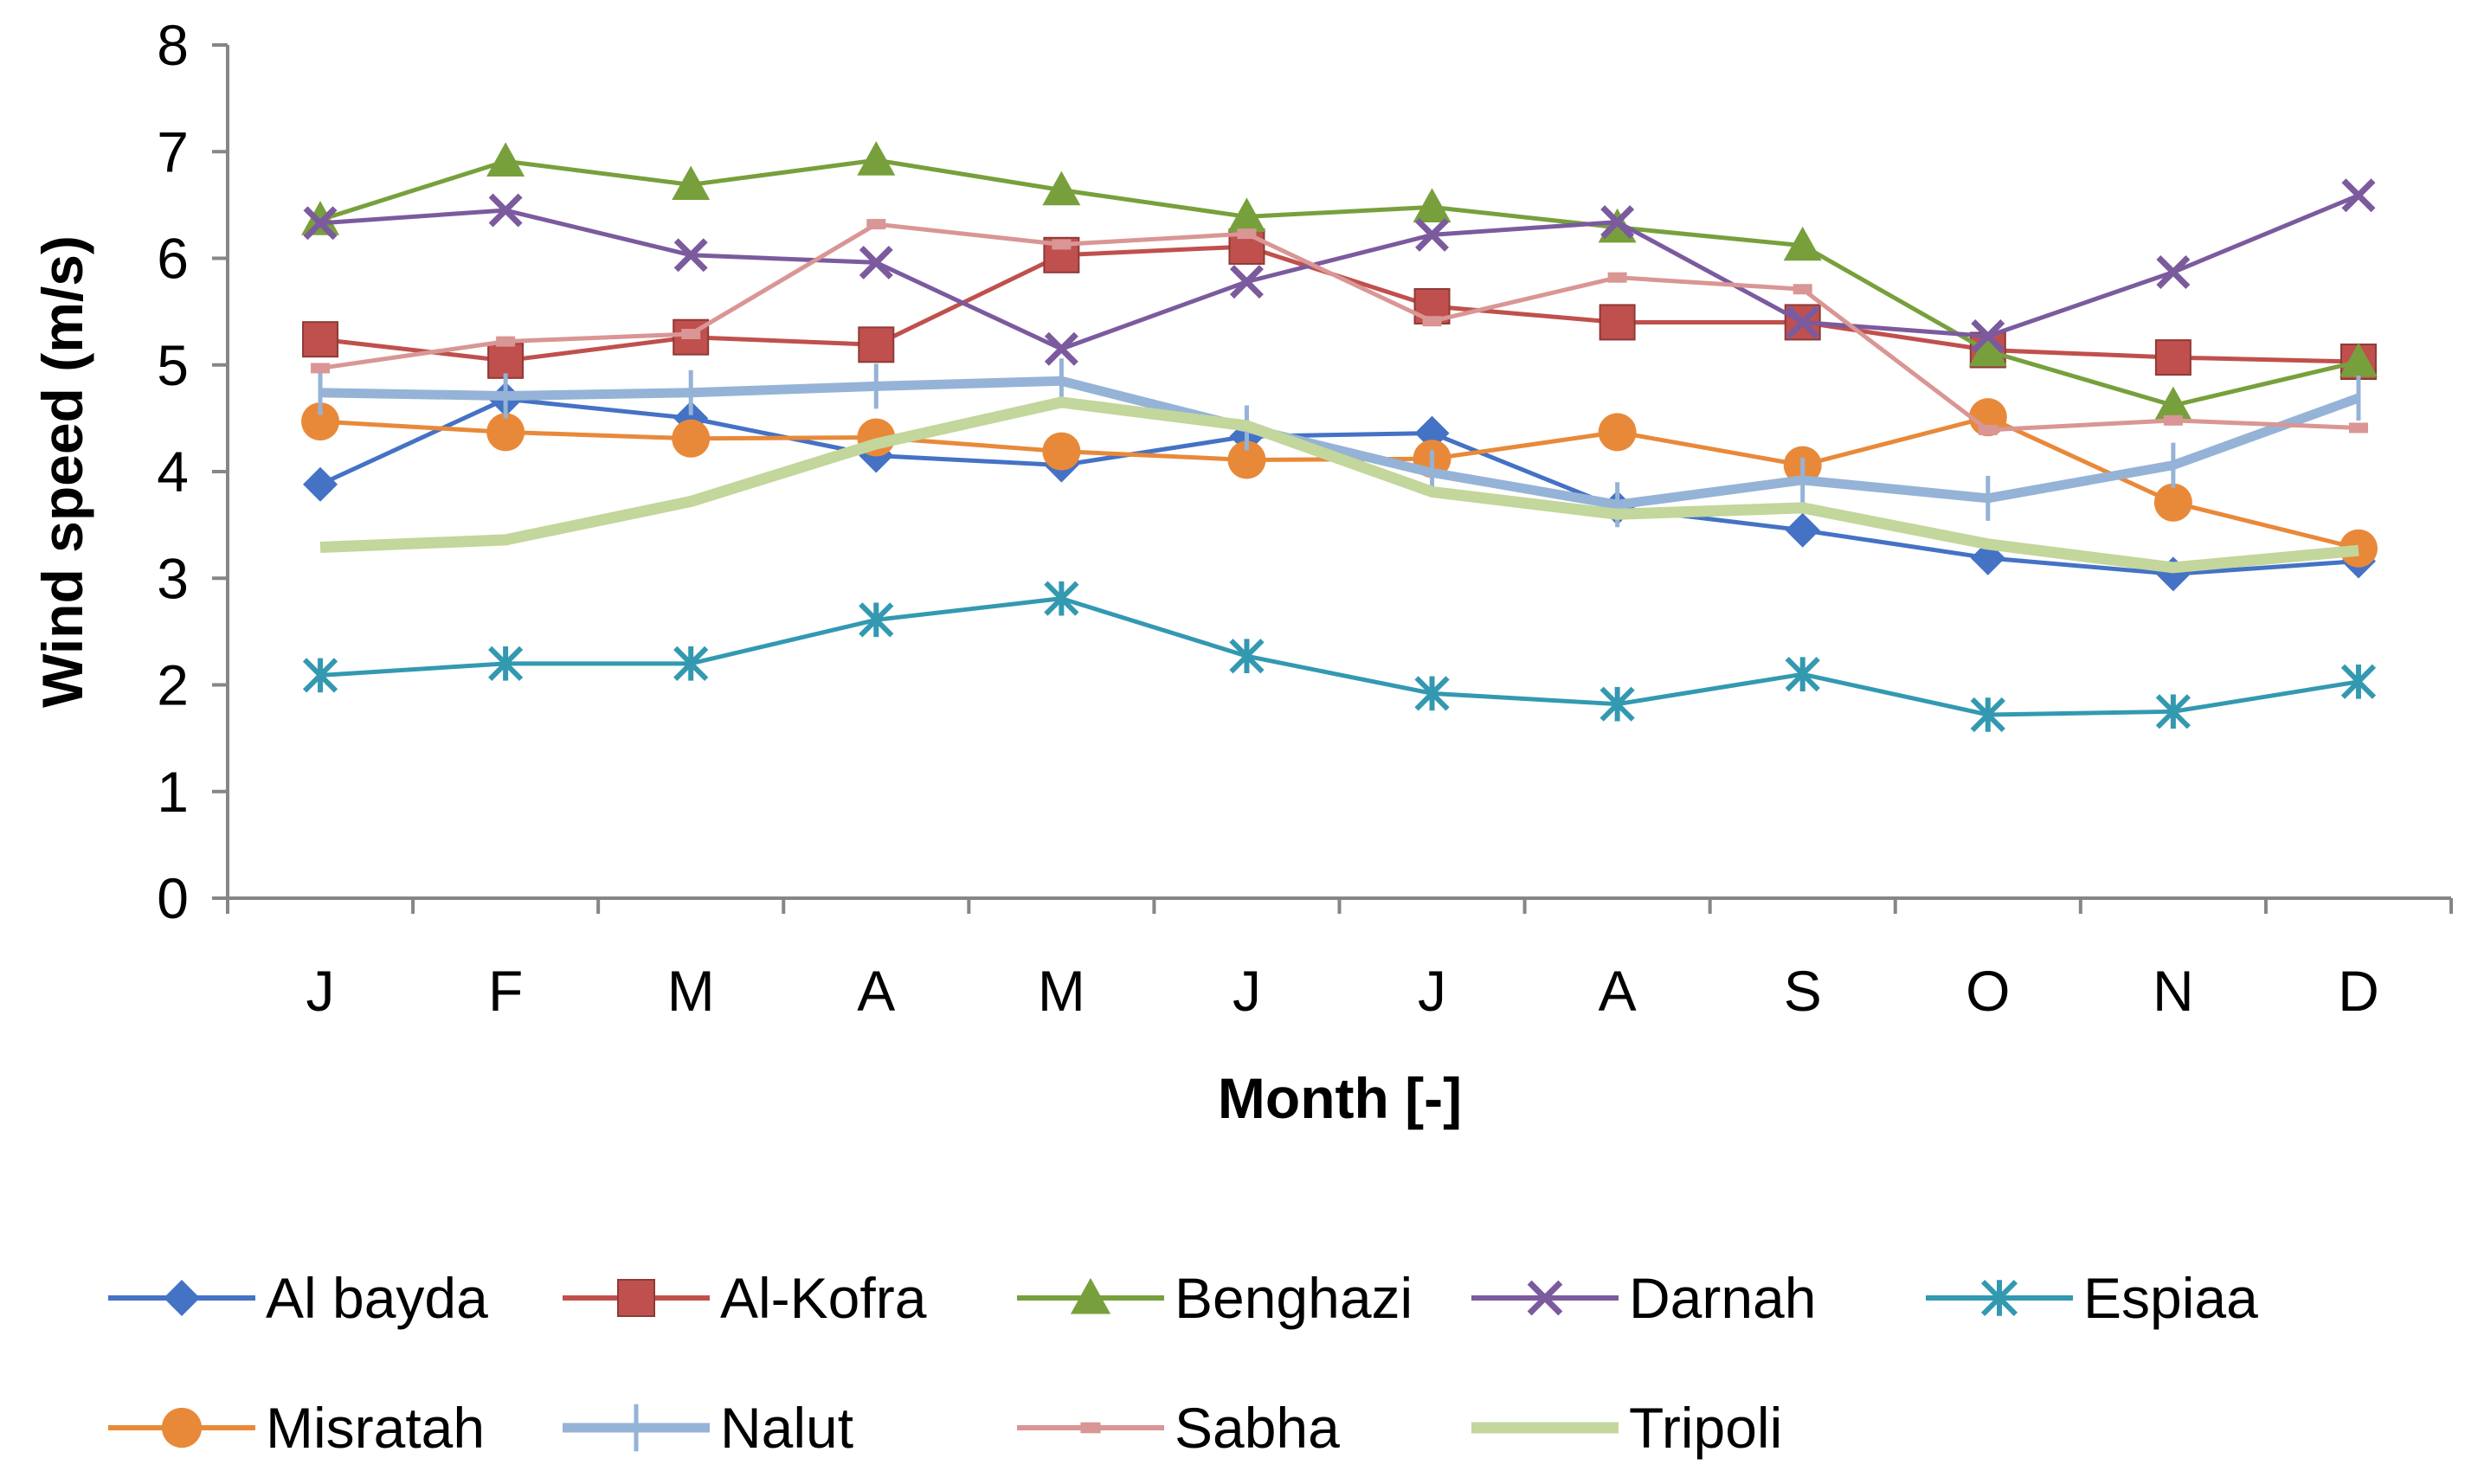 The width and height of the screenshot is (2478, 1484). I want to click on y-tick-label: 6, so click(173, 259).